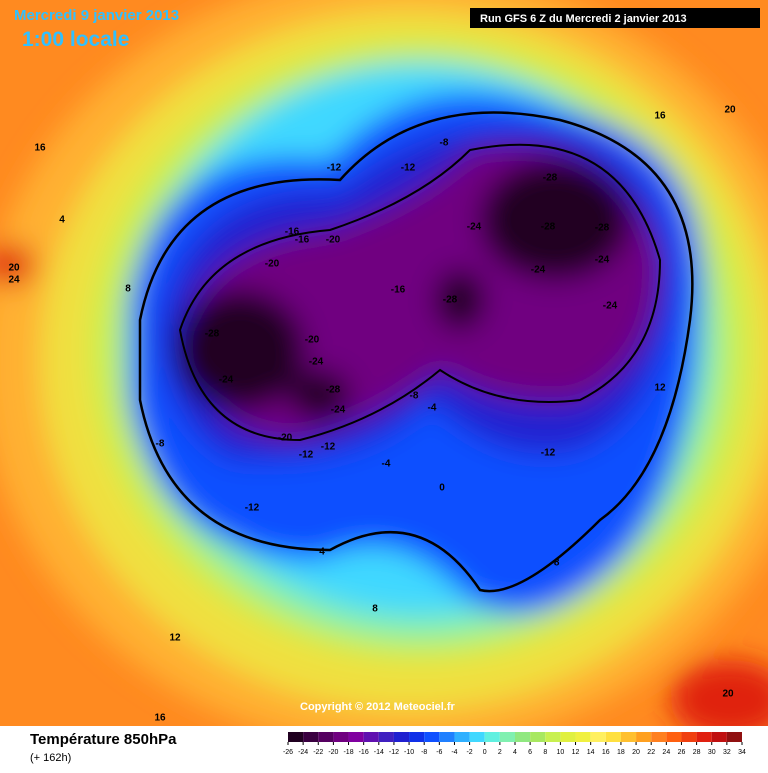  I want to click on colorbar-label: 32, so click(727, 752).